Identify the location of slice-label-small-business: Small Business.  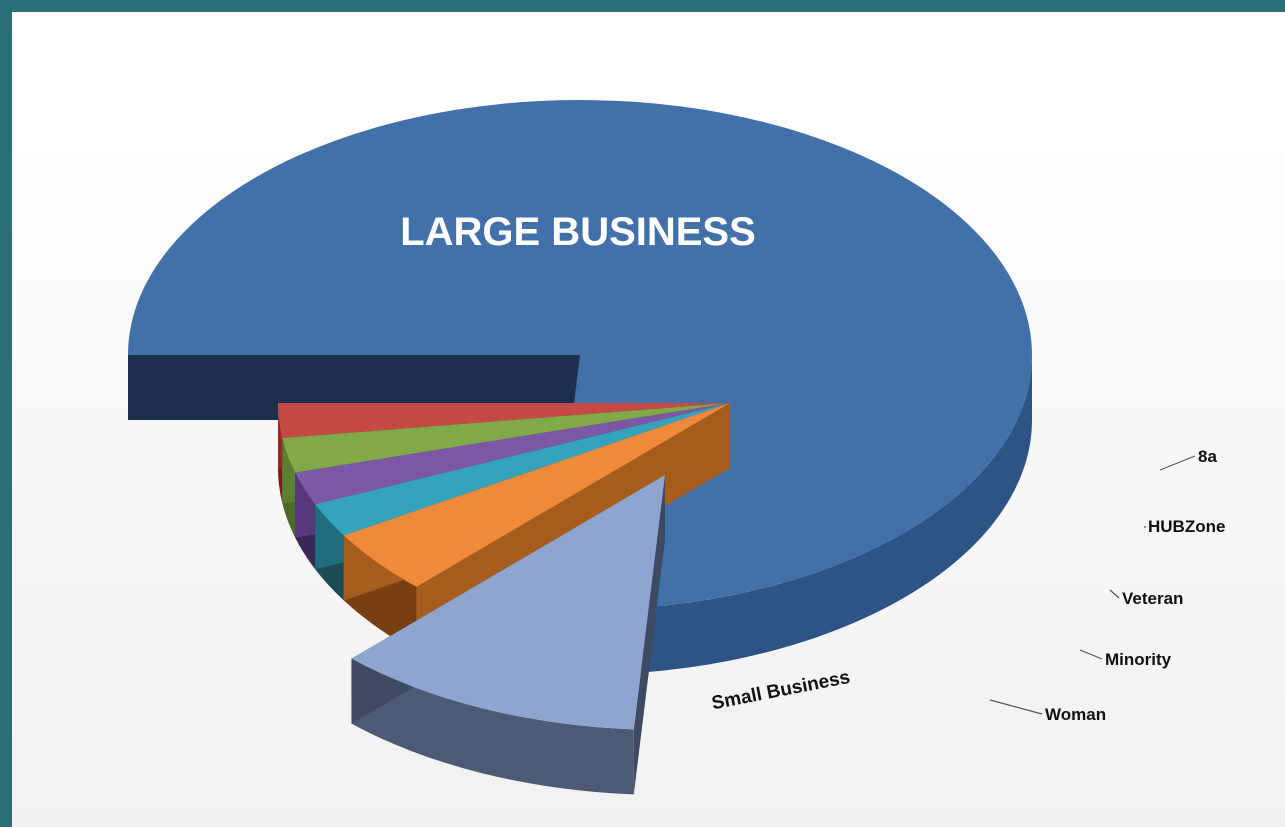
(781, 690).